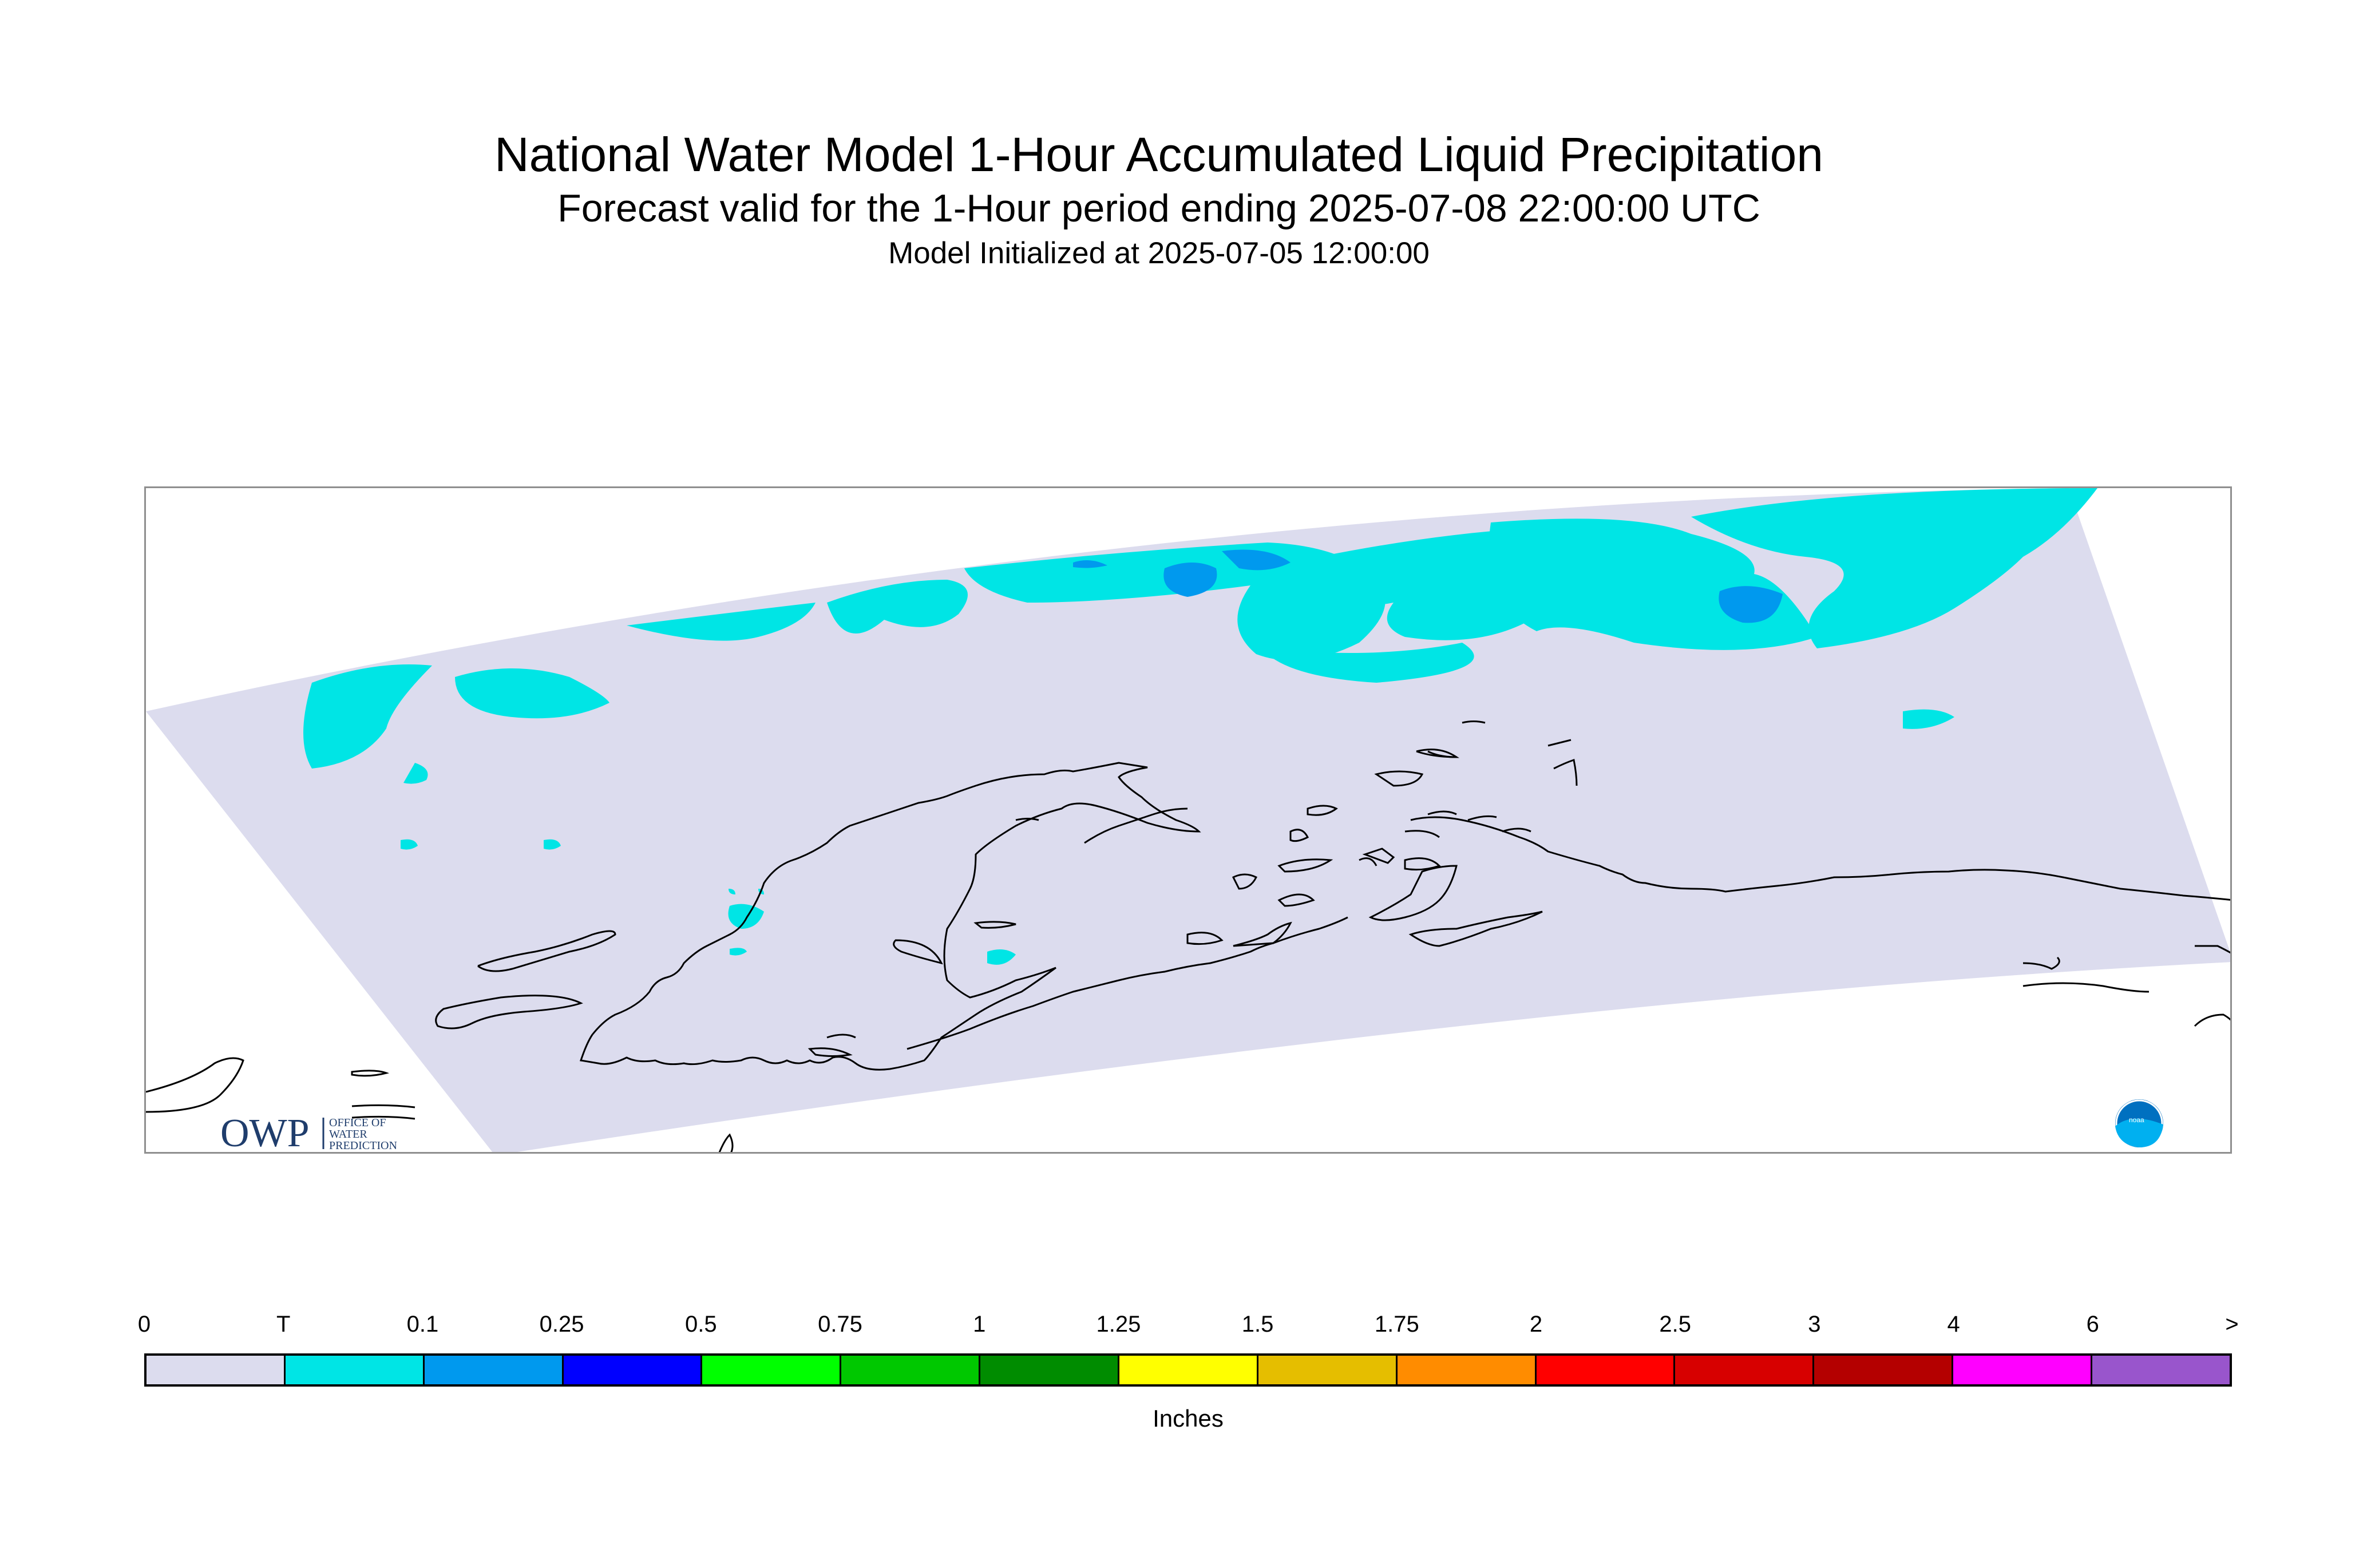 The image size is (2375, 1568). Describe the element at coordinates (1118, 1324) in the screenshot. I see `colorbar-tick-label: 1.25` at that location.